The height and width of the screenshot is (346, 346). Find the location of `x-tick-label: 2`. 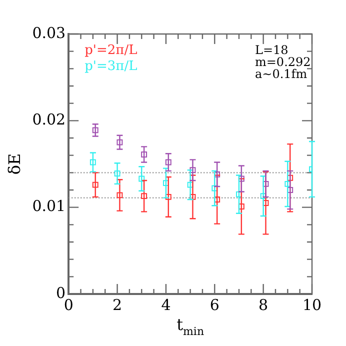

x-tick-label: 2 is located at coordinates (117, 305).